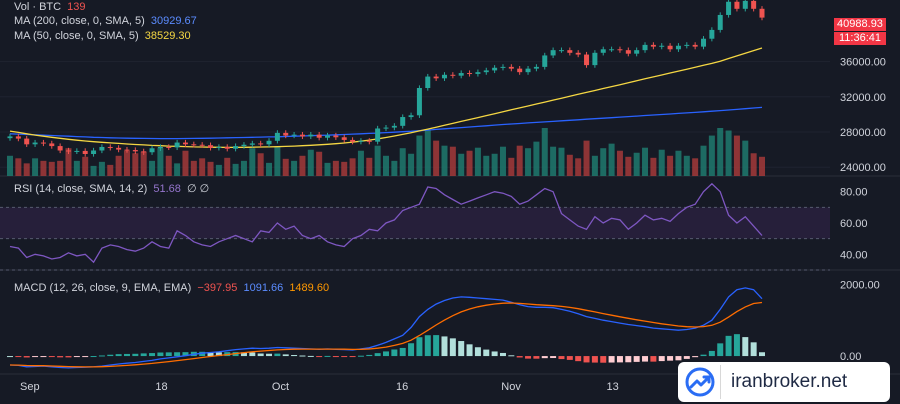 This screenshot has height=404, width=900. I want to click on volume-legend: Vol · BTC 139, so click(51, 7).